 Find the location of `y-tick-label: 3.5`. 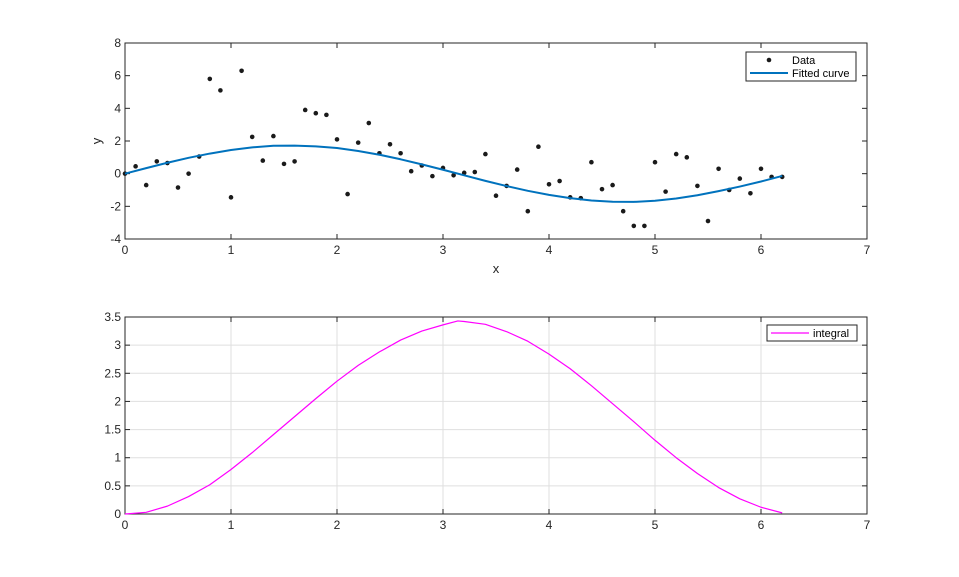

y-tick-label: 3.5 is located at coordinates (112, 317).